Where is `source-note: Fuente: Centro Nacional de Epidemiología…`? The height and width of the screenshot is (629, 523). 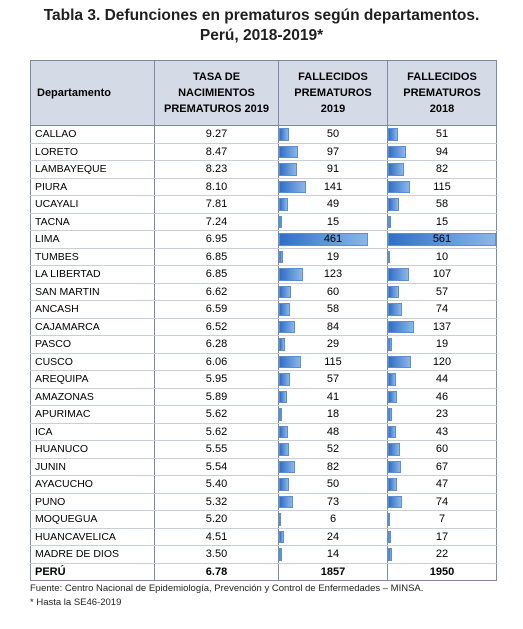 source-note: Fuente: Centro Nacional de Epidemiología… is located at coordinates (227, 588).